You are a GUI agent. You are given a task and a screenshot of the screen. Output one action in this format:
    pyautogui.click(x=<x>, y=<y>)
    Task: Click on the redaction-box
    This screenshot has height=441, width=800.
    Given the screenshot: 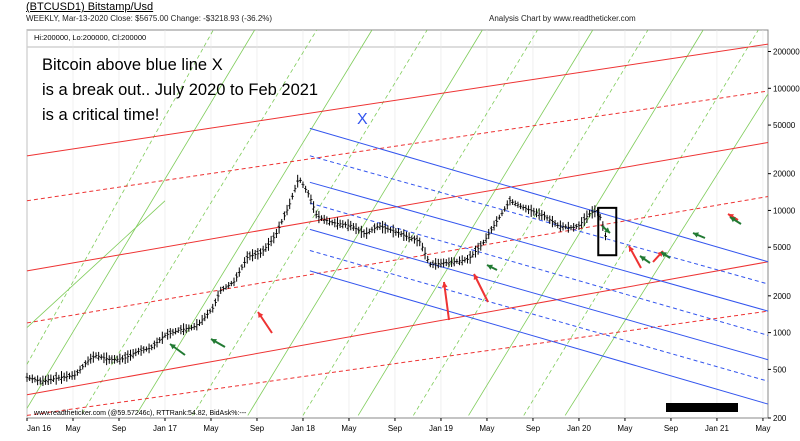 What is the action you would take?
    pyautogui.click(x=702, y=407)
    